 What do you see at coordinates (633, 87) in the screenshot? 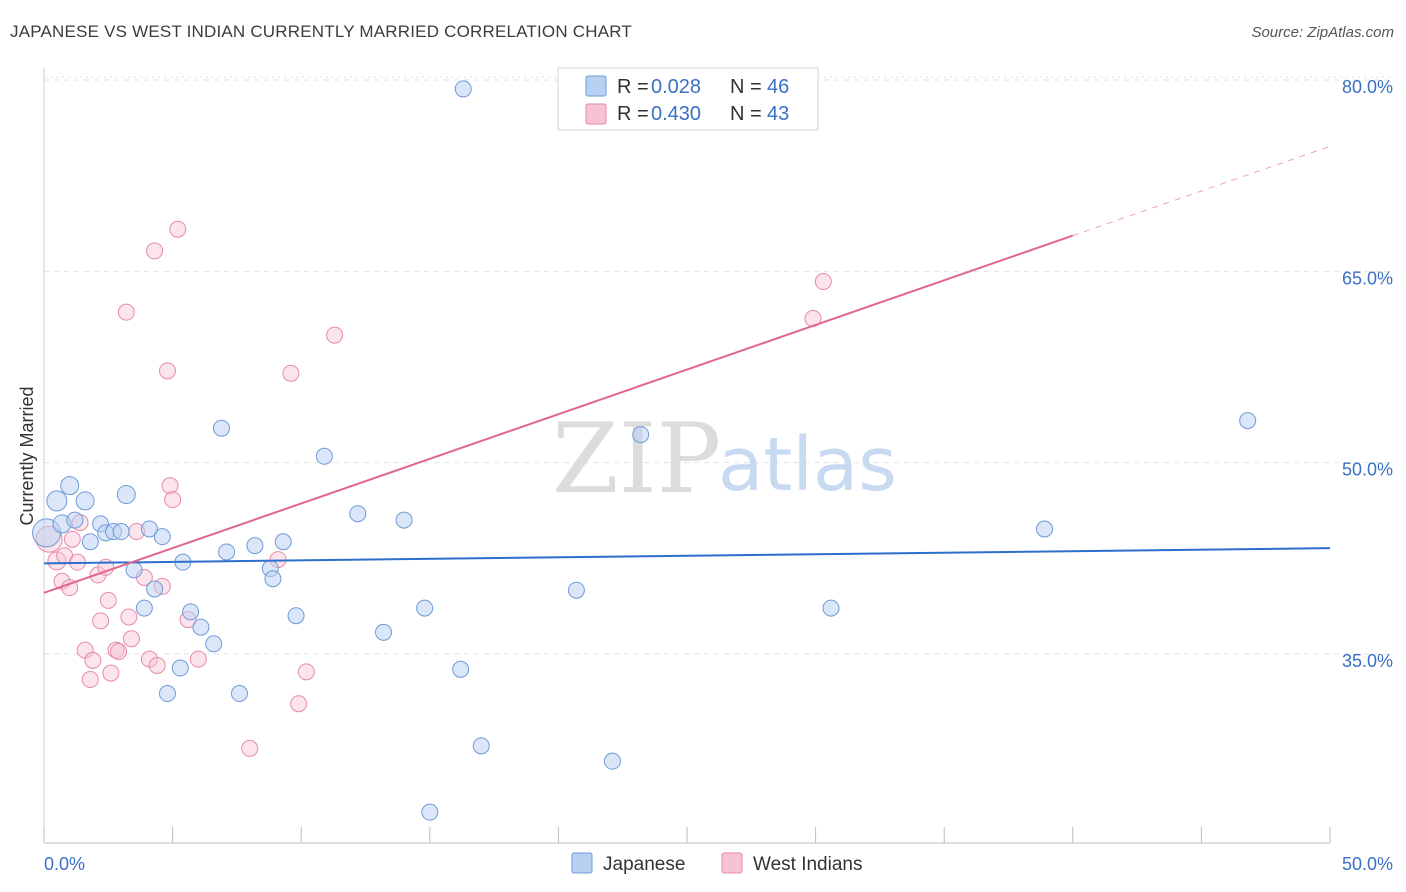
I see `legend-r-label-japanese: R =` at bounding box center [633, 87].